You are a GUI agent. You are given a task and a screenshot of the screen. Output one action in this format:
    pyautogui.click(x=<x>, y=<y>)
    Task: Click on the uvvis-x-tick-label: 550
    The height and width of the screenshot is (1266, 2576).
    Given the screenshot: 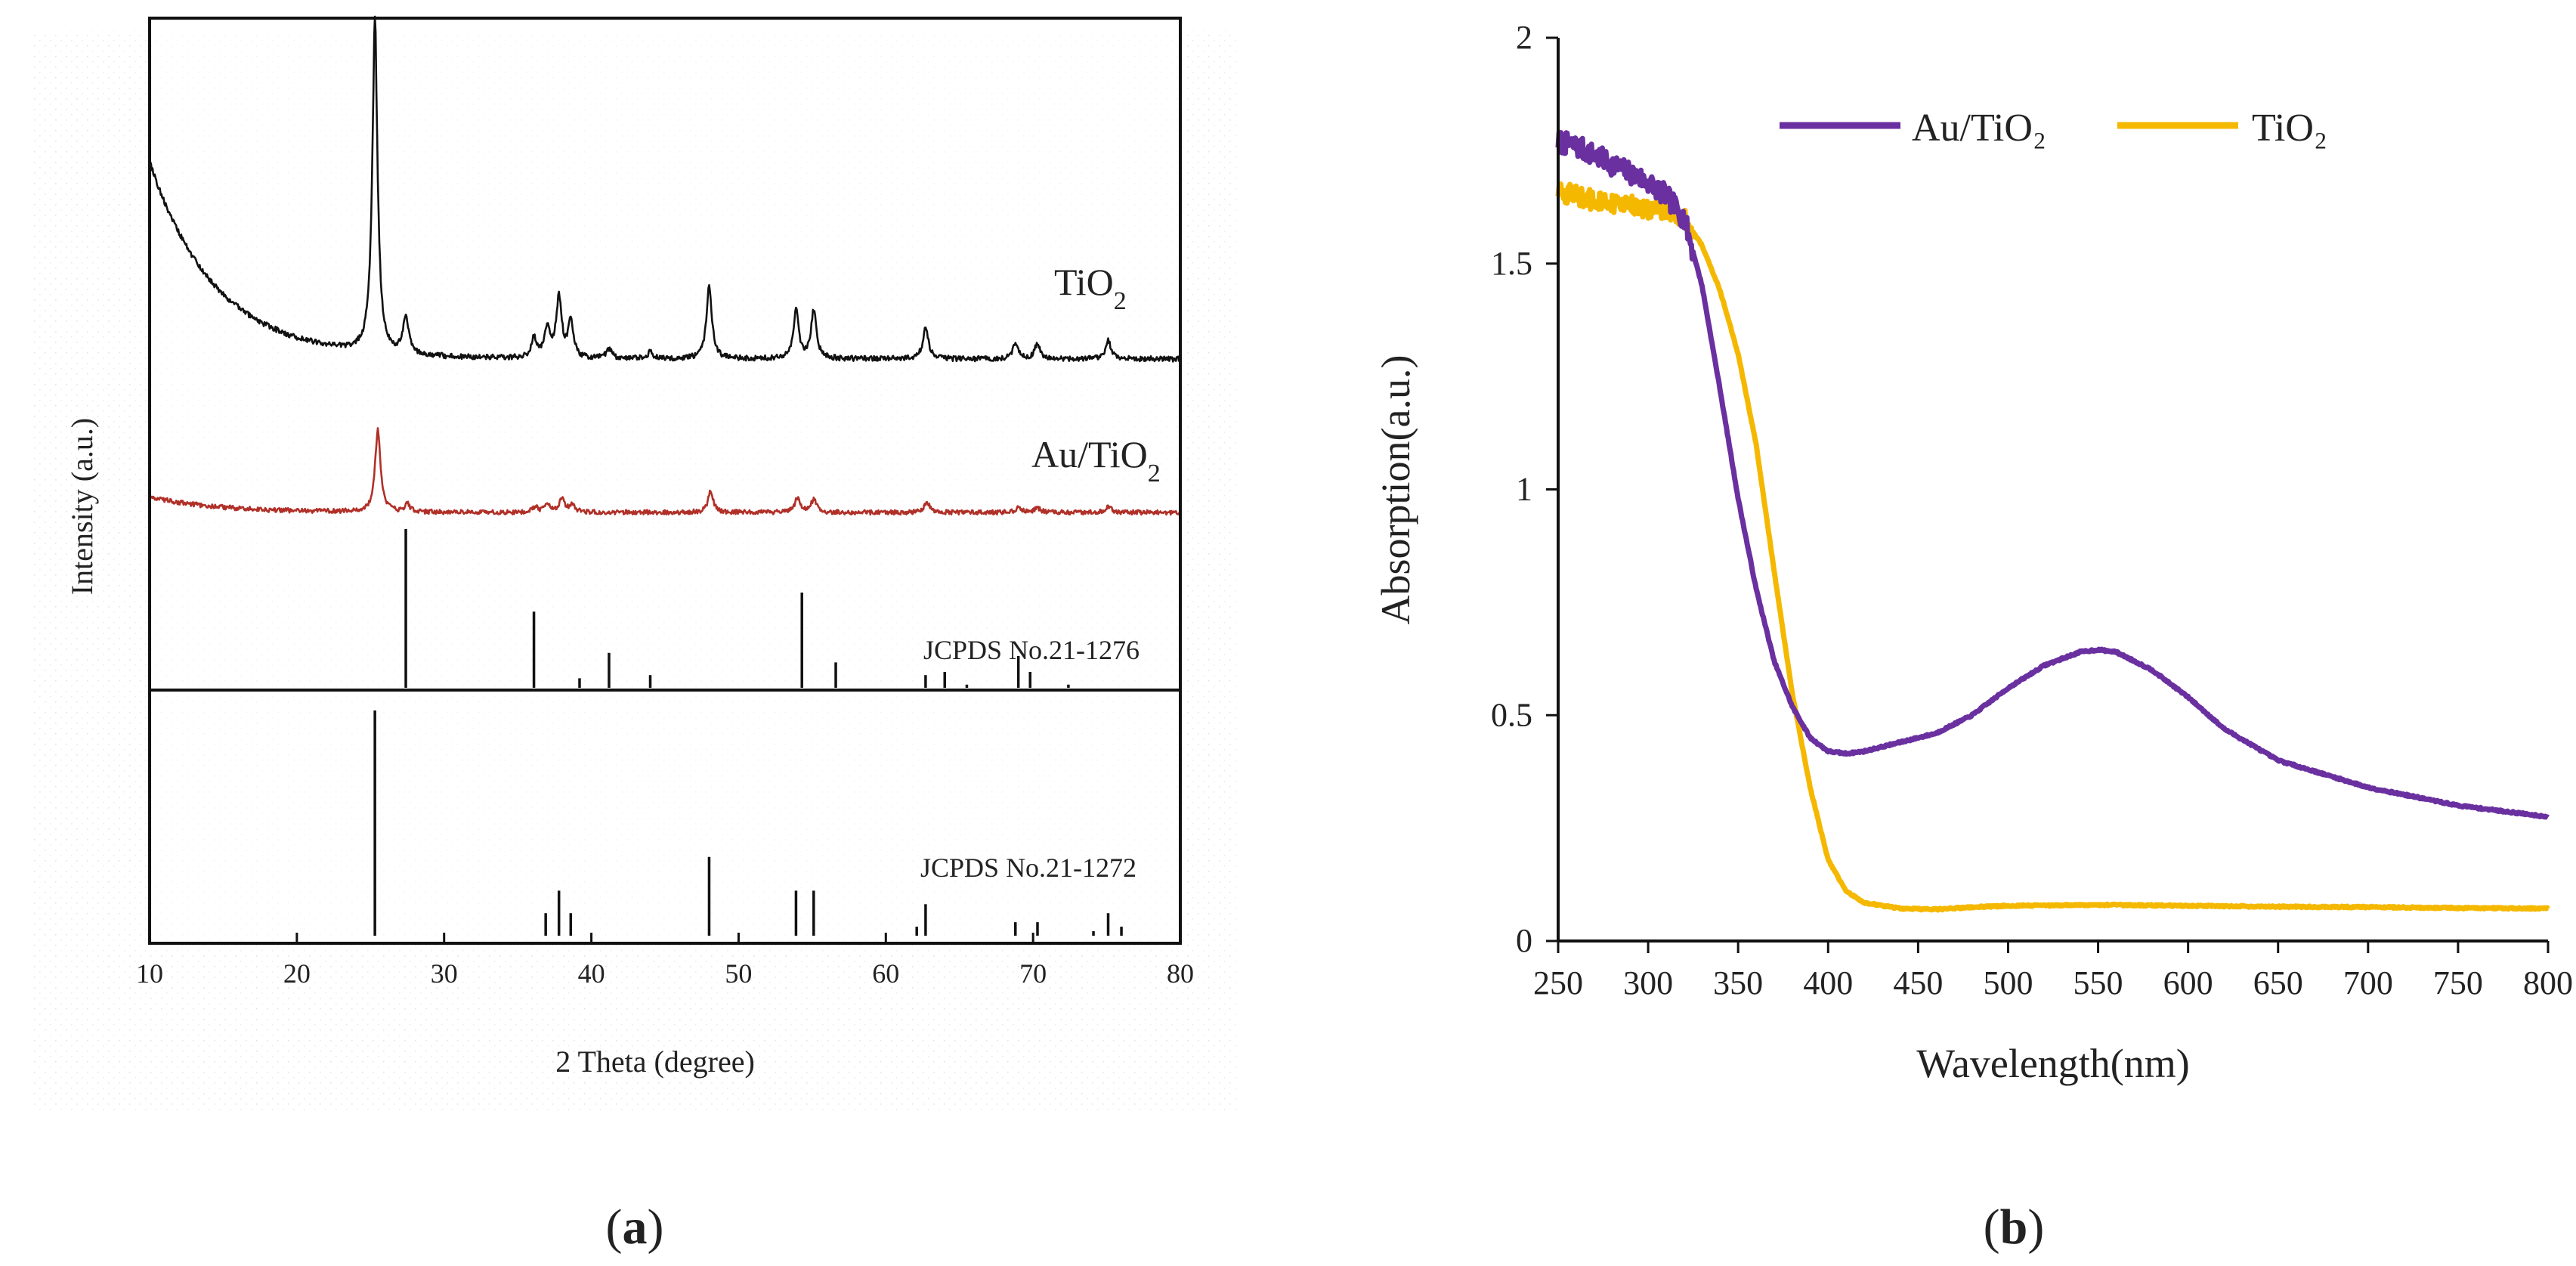 What is the action you would take?
    pyautogui.click(x=2098, y=982)
    